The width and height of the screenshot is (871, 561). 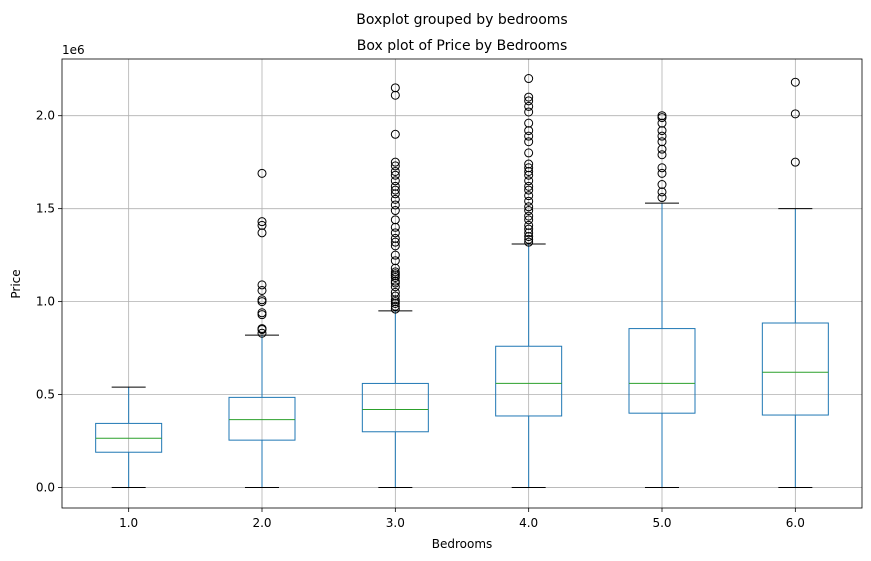 I want to click on x-tick-label: 2.0, so click(x=261, y=523).